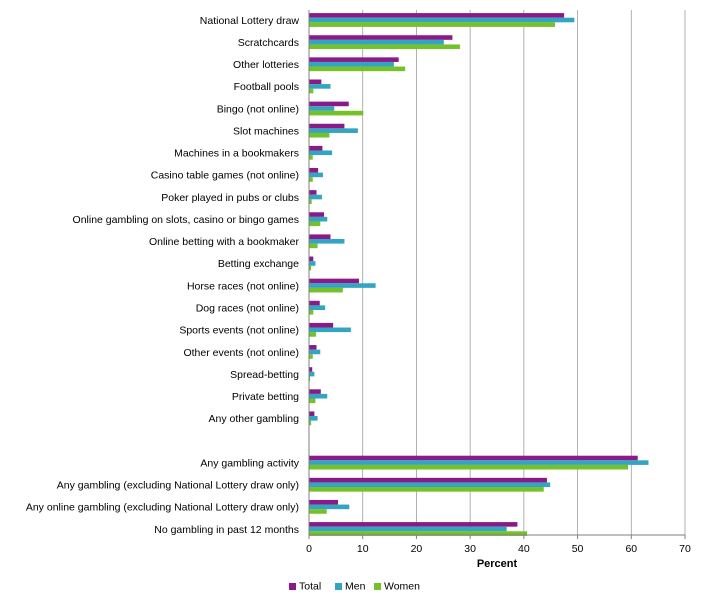  I want to click on legend-label-women: Women, so click(402, 587).